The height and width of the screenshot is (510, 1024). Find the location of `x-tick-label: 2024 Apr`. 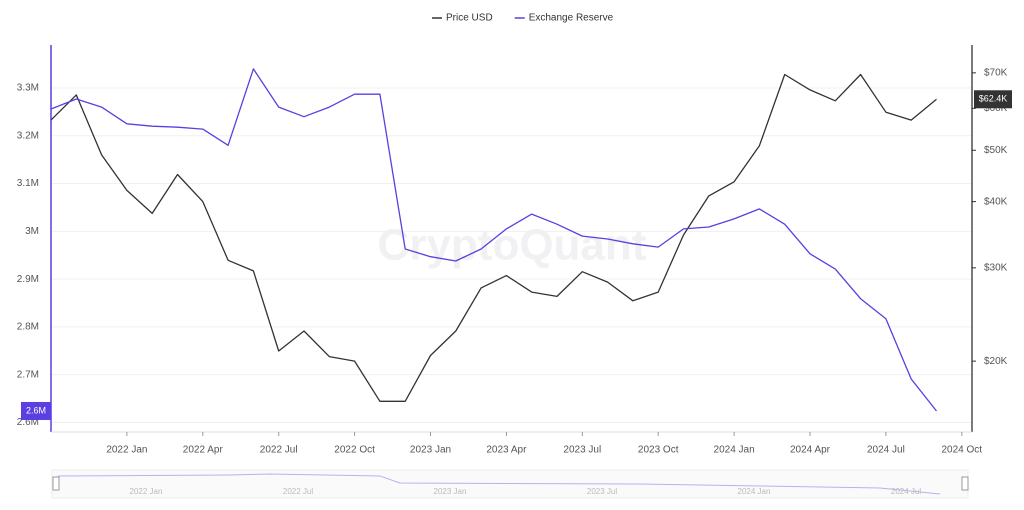

x-tick-label: 2024 Apr is located at coordinates (810, 450).